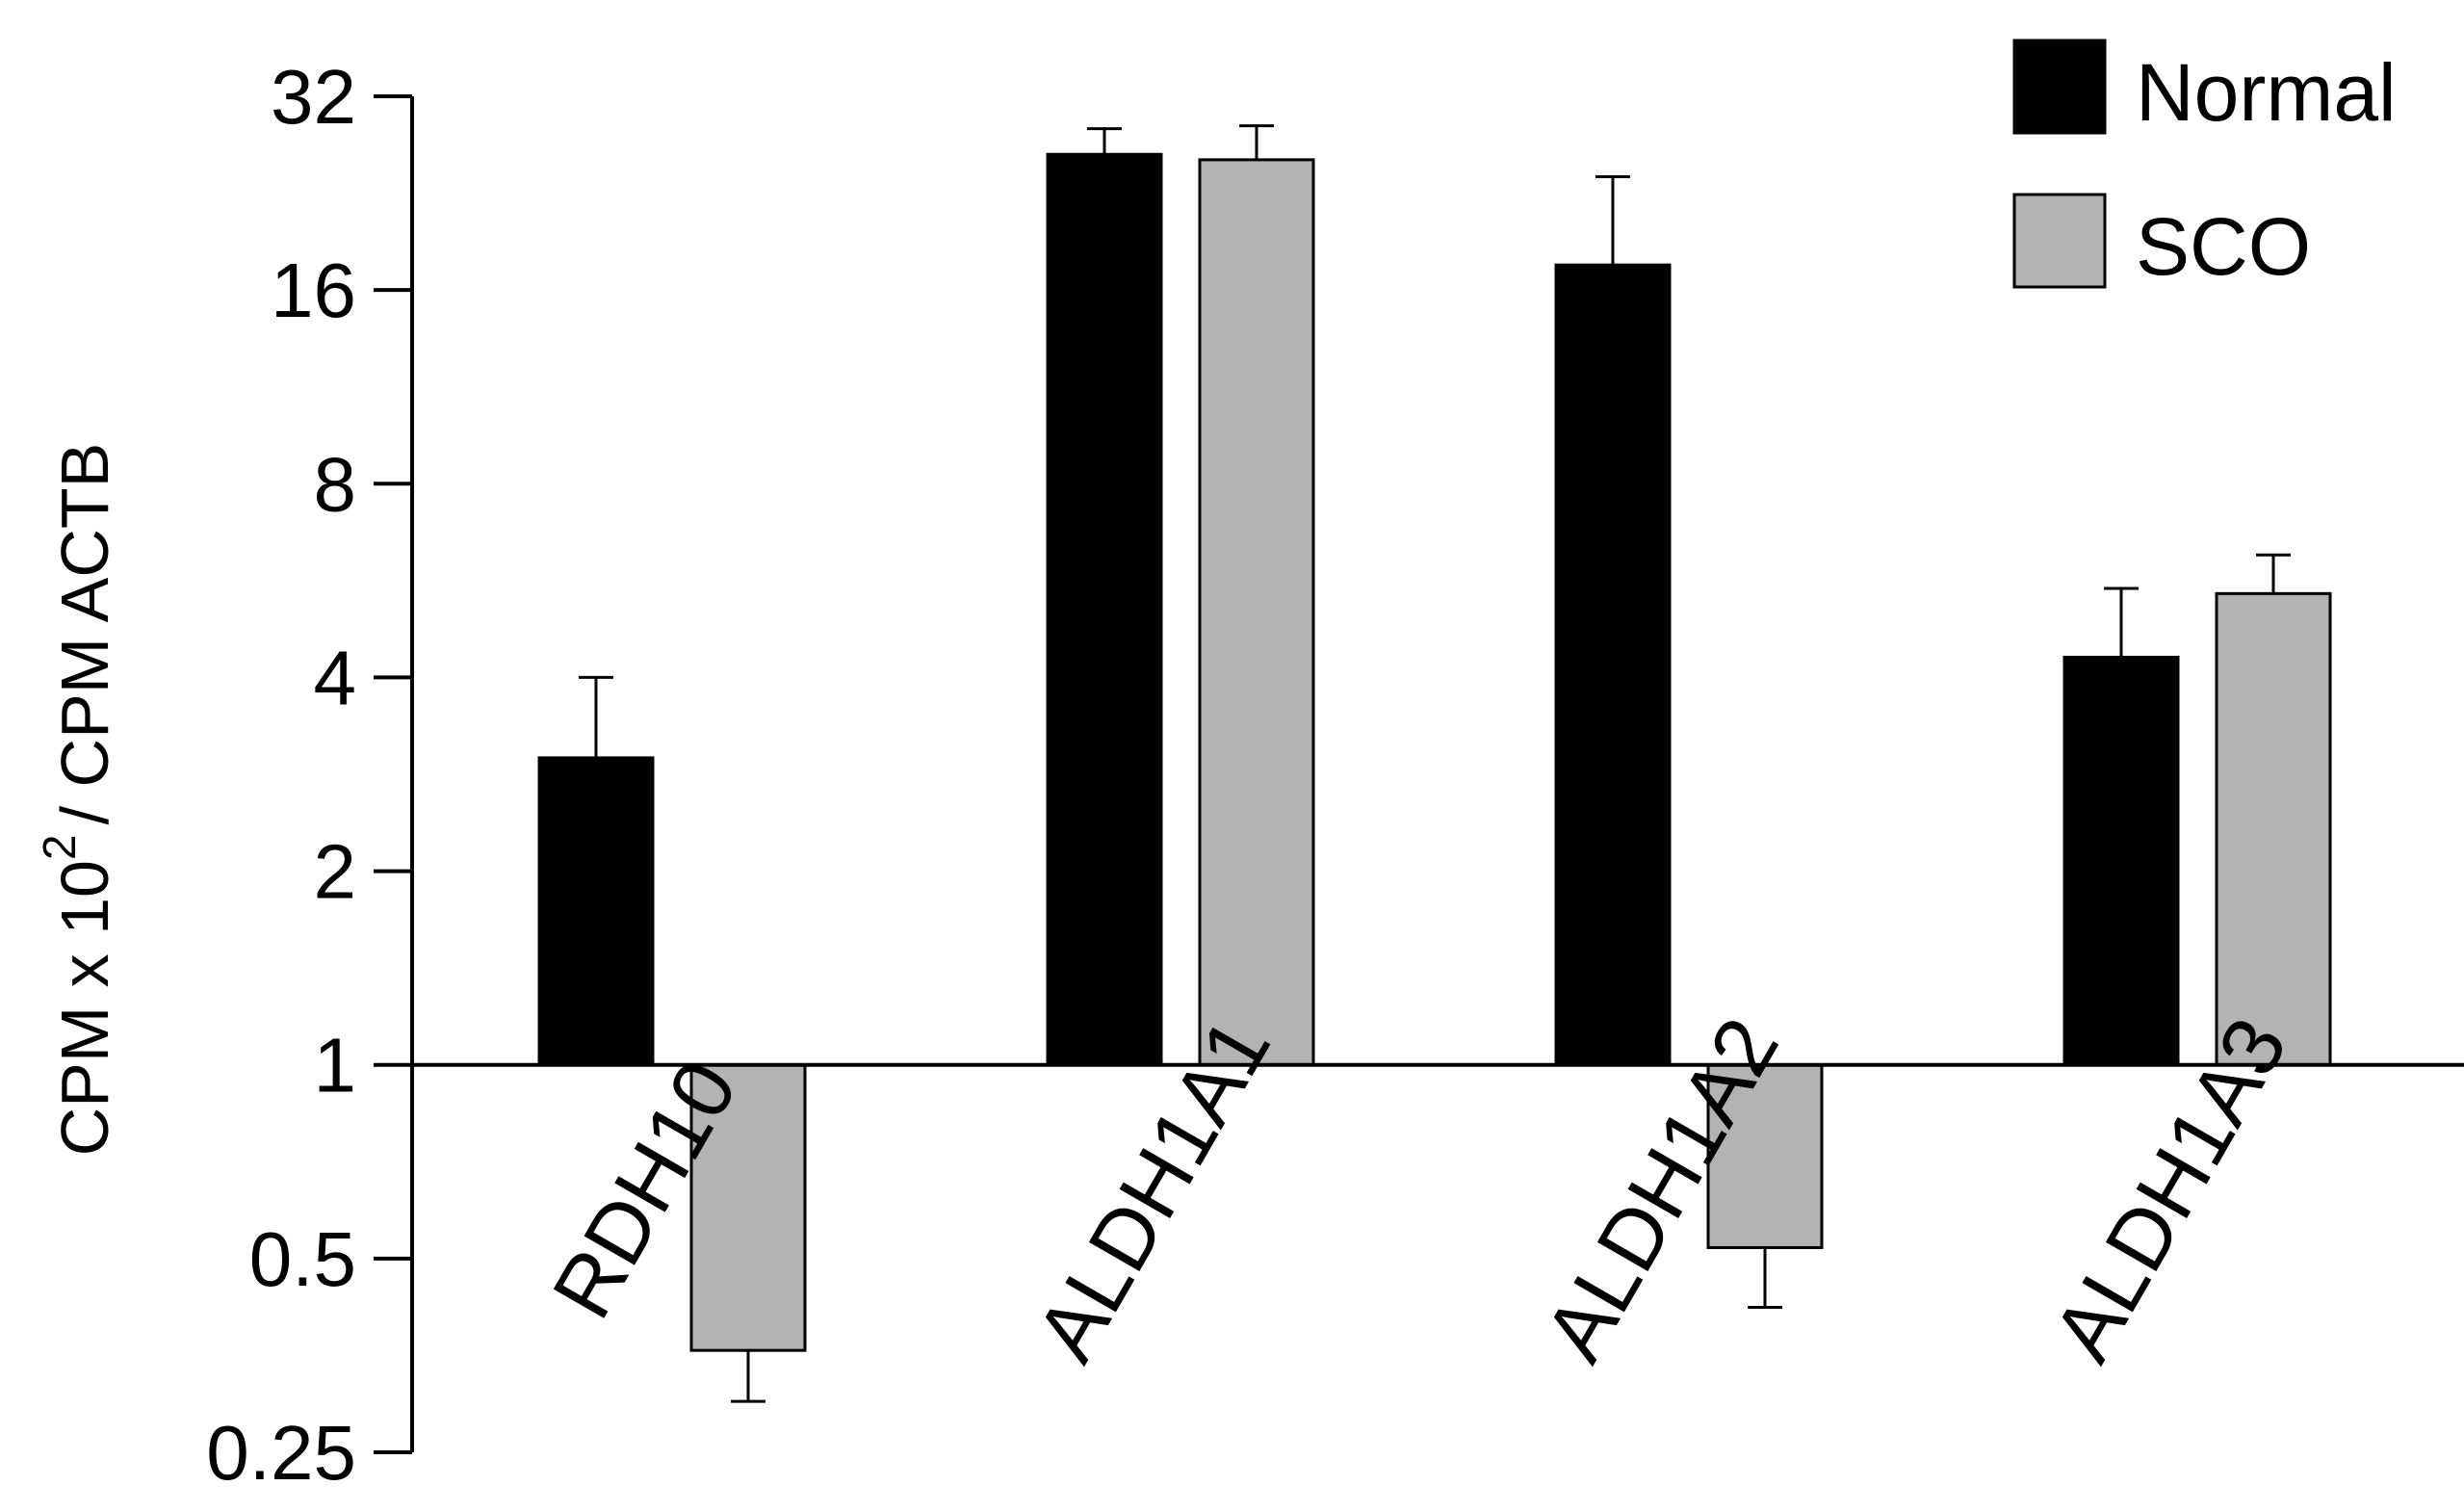  I want to click on y-tick-label: 2, so click(335, 872).